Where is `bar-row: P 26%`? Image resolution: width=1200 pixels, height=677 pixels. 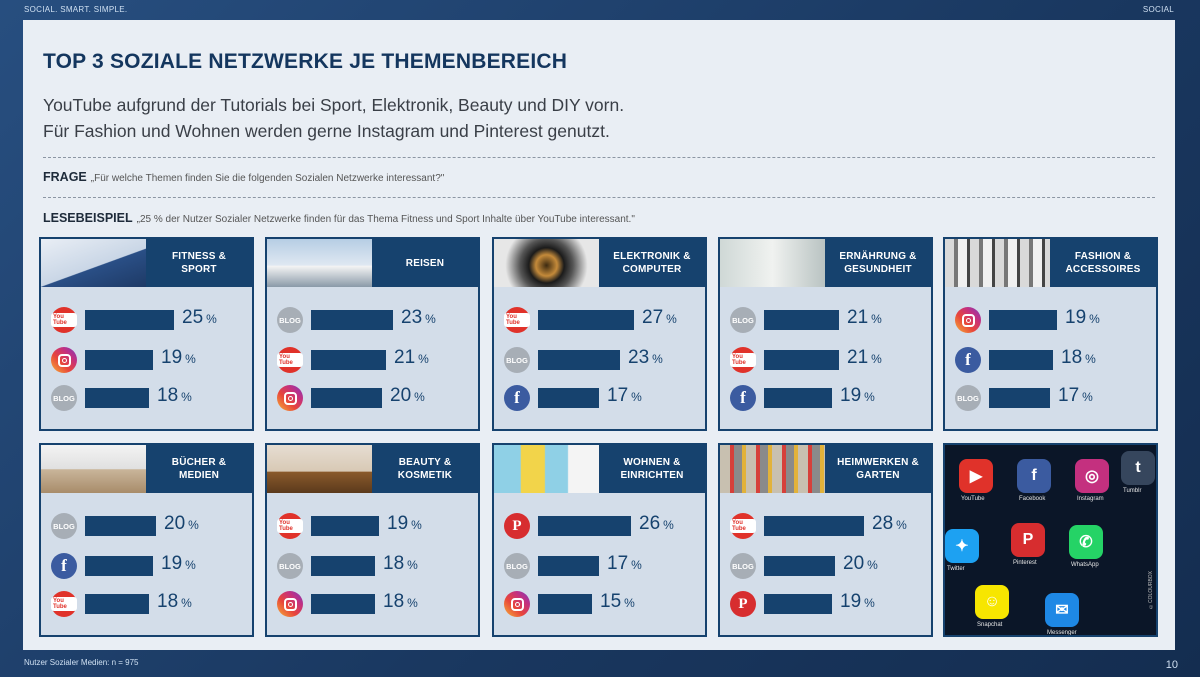 bar-row: P 26% is located at coordinates (599, 526).